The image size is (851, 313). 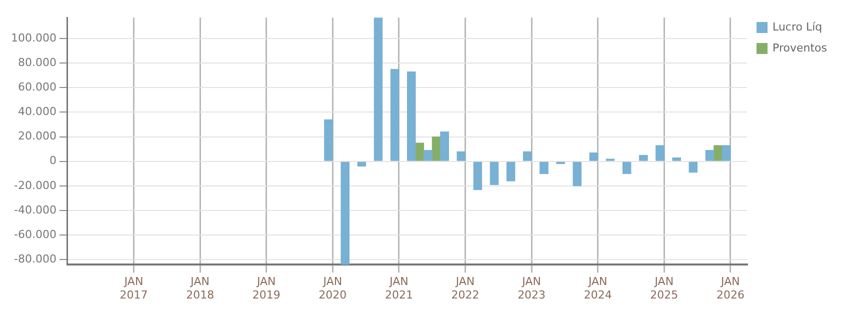 What do you see at coordinates (598, 288) in the screenshot?
I see `x-tick-label: JAN 2024` at bounding box center [598, 288].